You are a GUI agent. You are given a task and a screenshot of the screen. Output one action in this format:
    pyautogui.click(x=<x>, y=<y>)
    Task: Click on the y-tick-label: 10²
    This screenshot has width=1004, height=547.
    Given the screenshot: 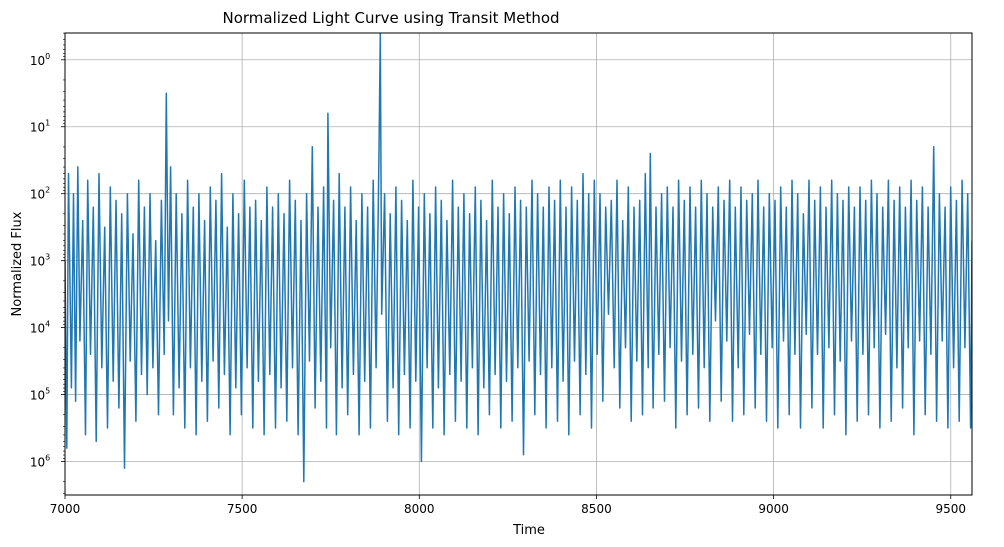 What is the action you would take?
    pyautogui.click(x=40, y=194)
    